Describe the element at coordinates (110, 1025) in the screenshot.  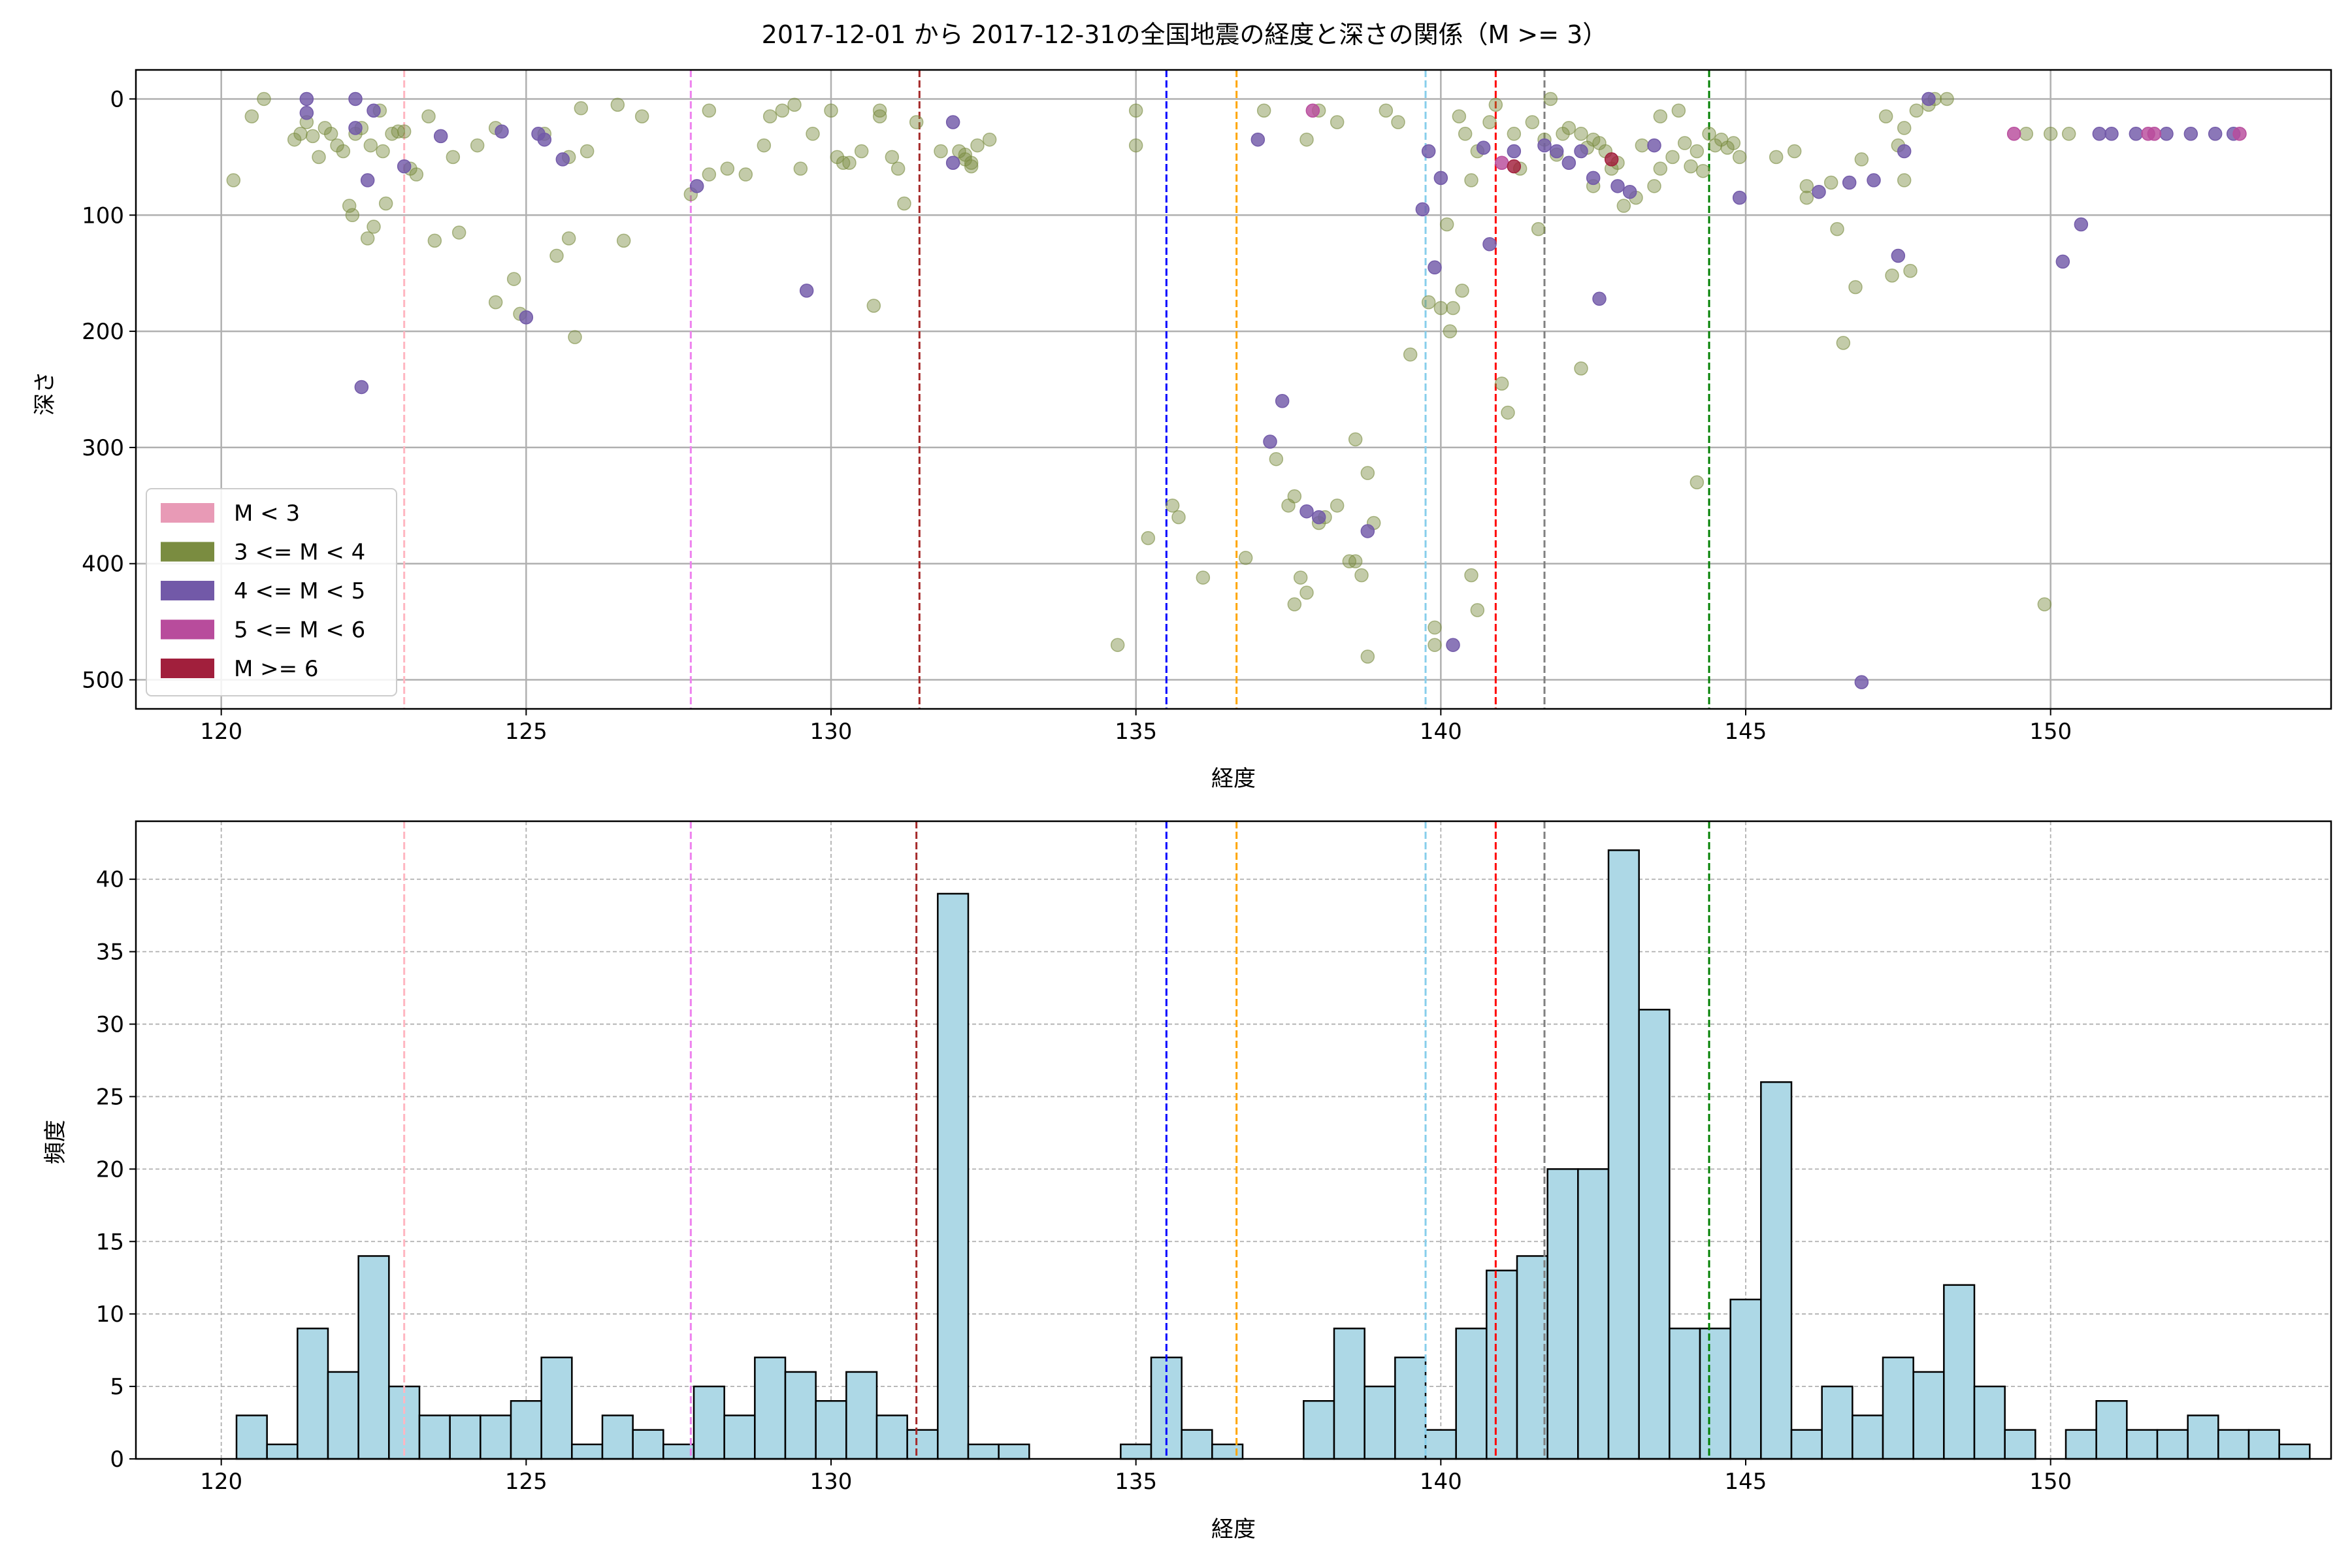
I see `histogram-y-tick-label: 30` at that location.